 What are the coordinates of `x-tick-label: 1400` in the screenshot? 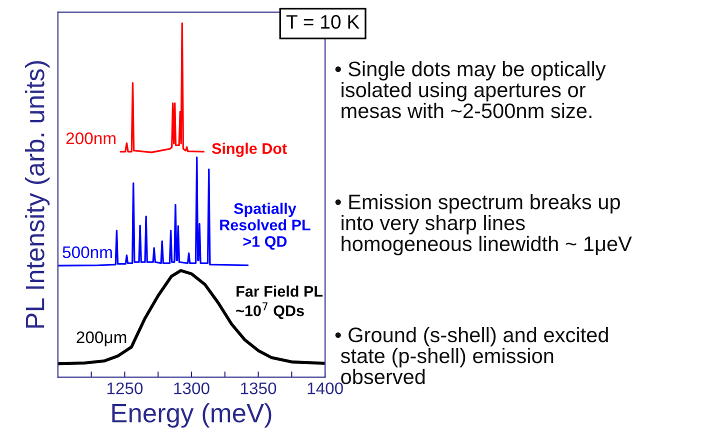 It's located at (325, 388).